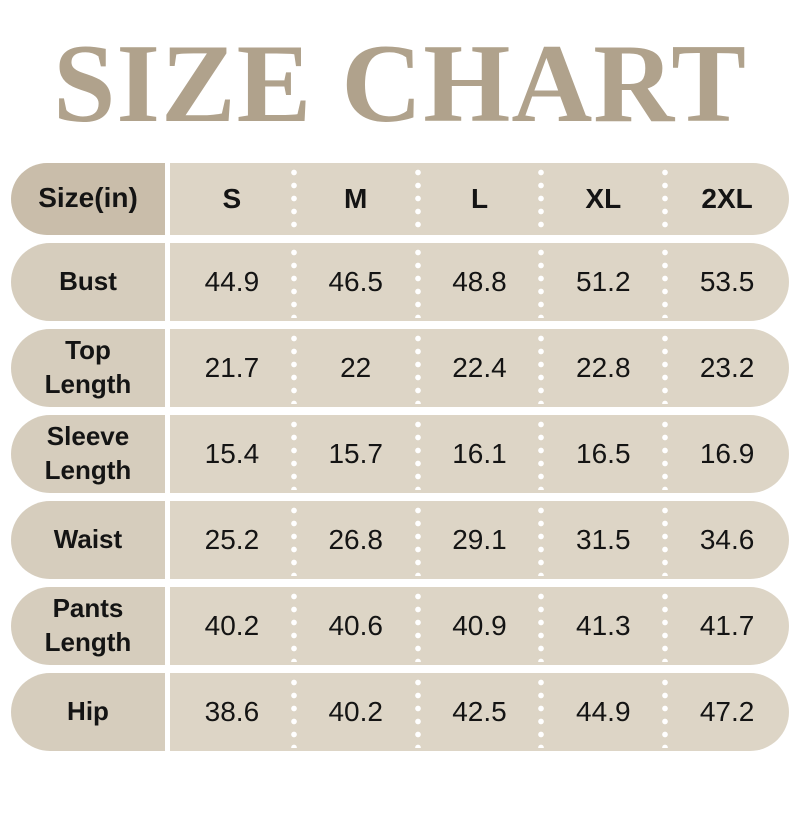 This screenshot has width=800, height=816. I want to click on cell-value: 47.2, so click(725, 712).